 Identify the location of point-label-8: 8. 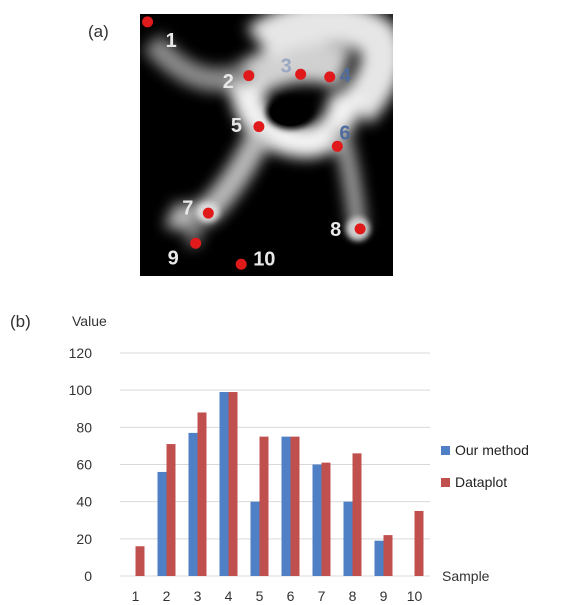
(335, 230).